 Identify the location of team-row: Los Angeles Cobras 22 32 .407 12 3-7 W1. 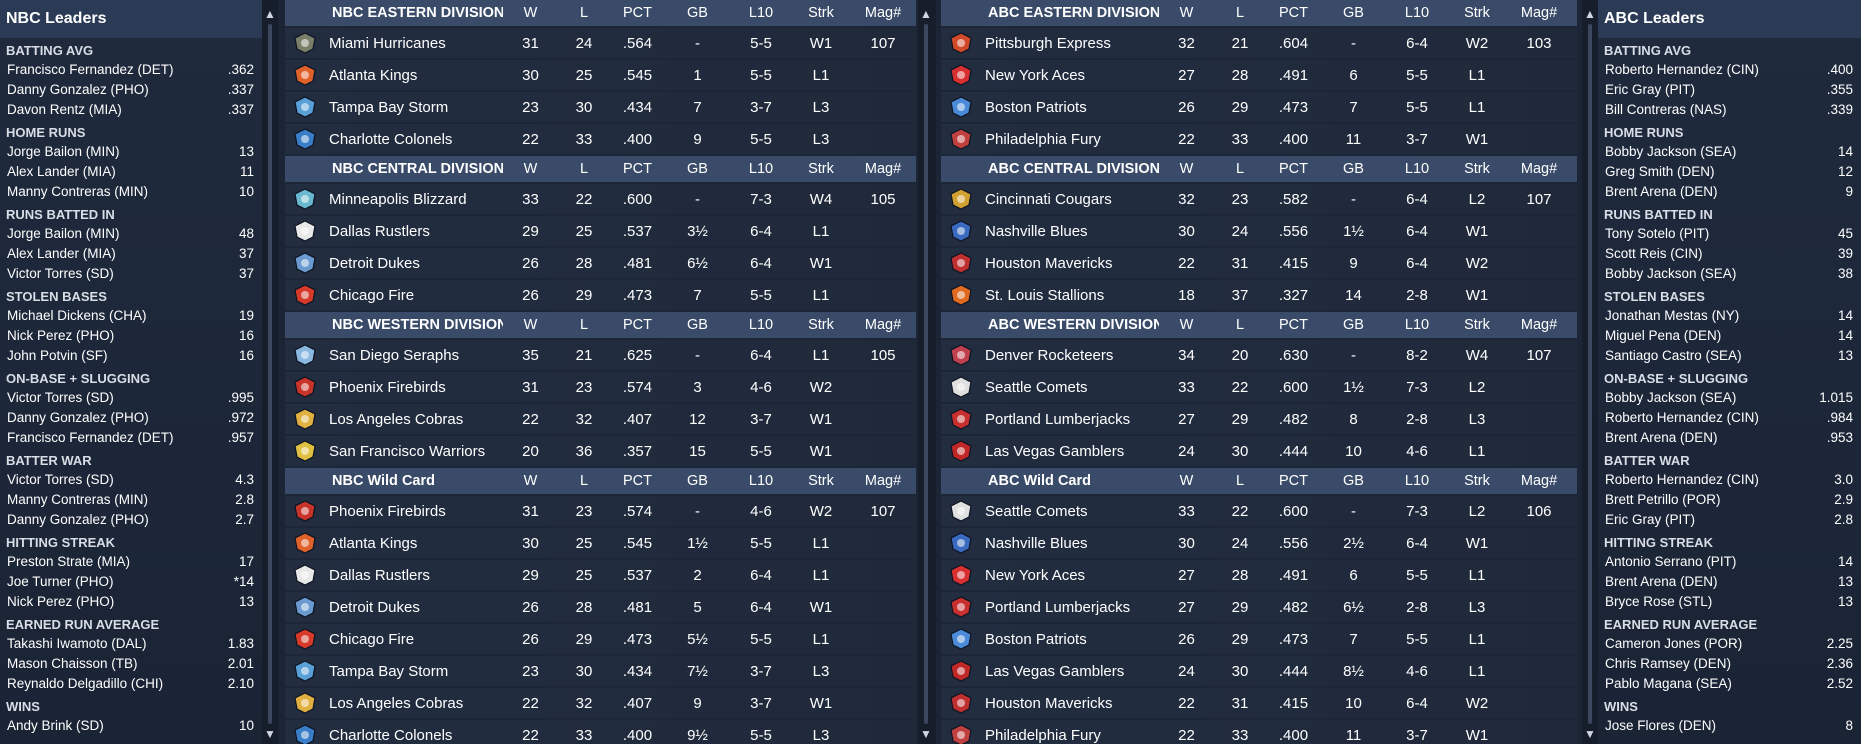
(600, 419).